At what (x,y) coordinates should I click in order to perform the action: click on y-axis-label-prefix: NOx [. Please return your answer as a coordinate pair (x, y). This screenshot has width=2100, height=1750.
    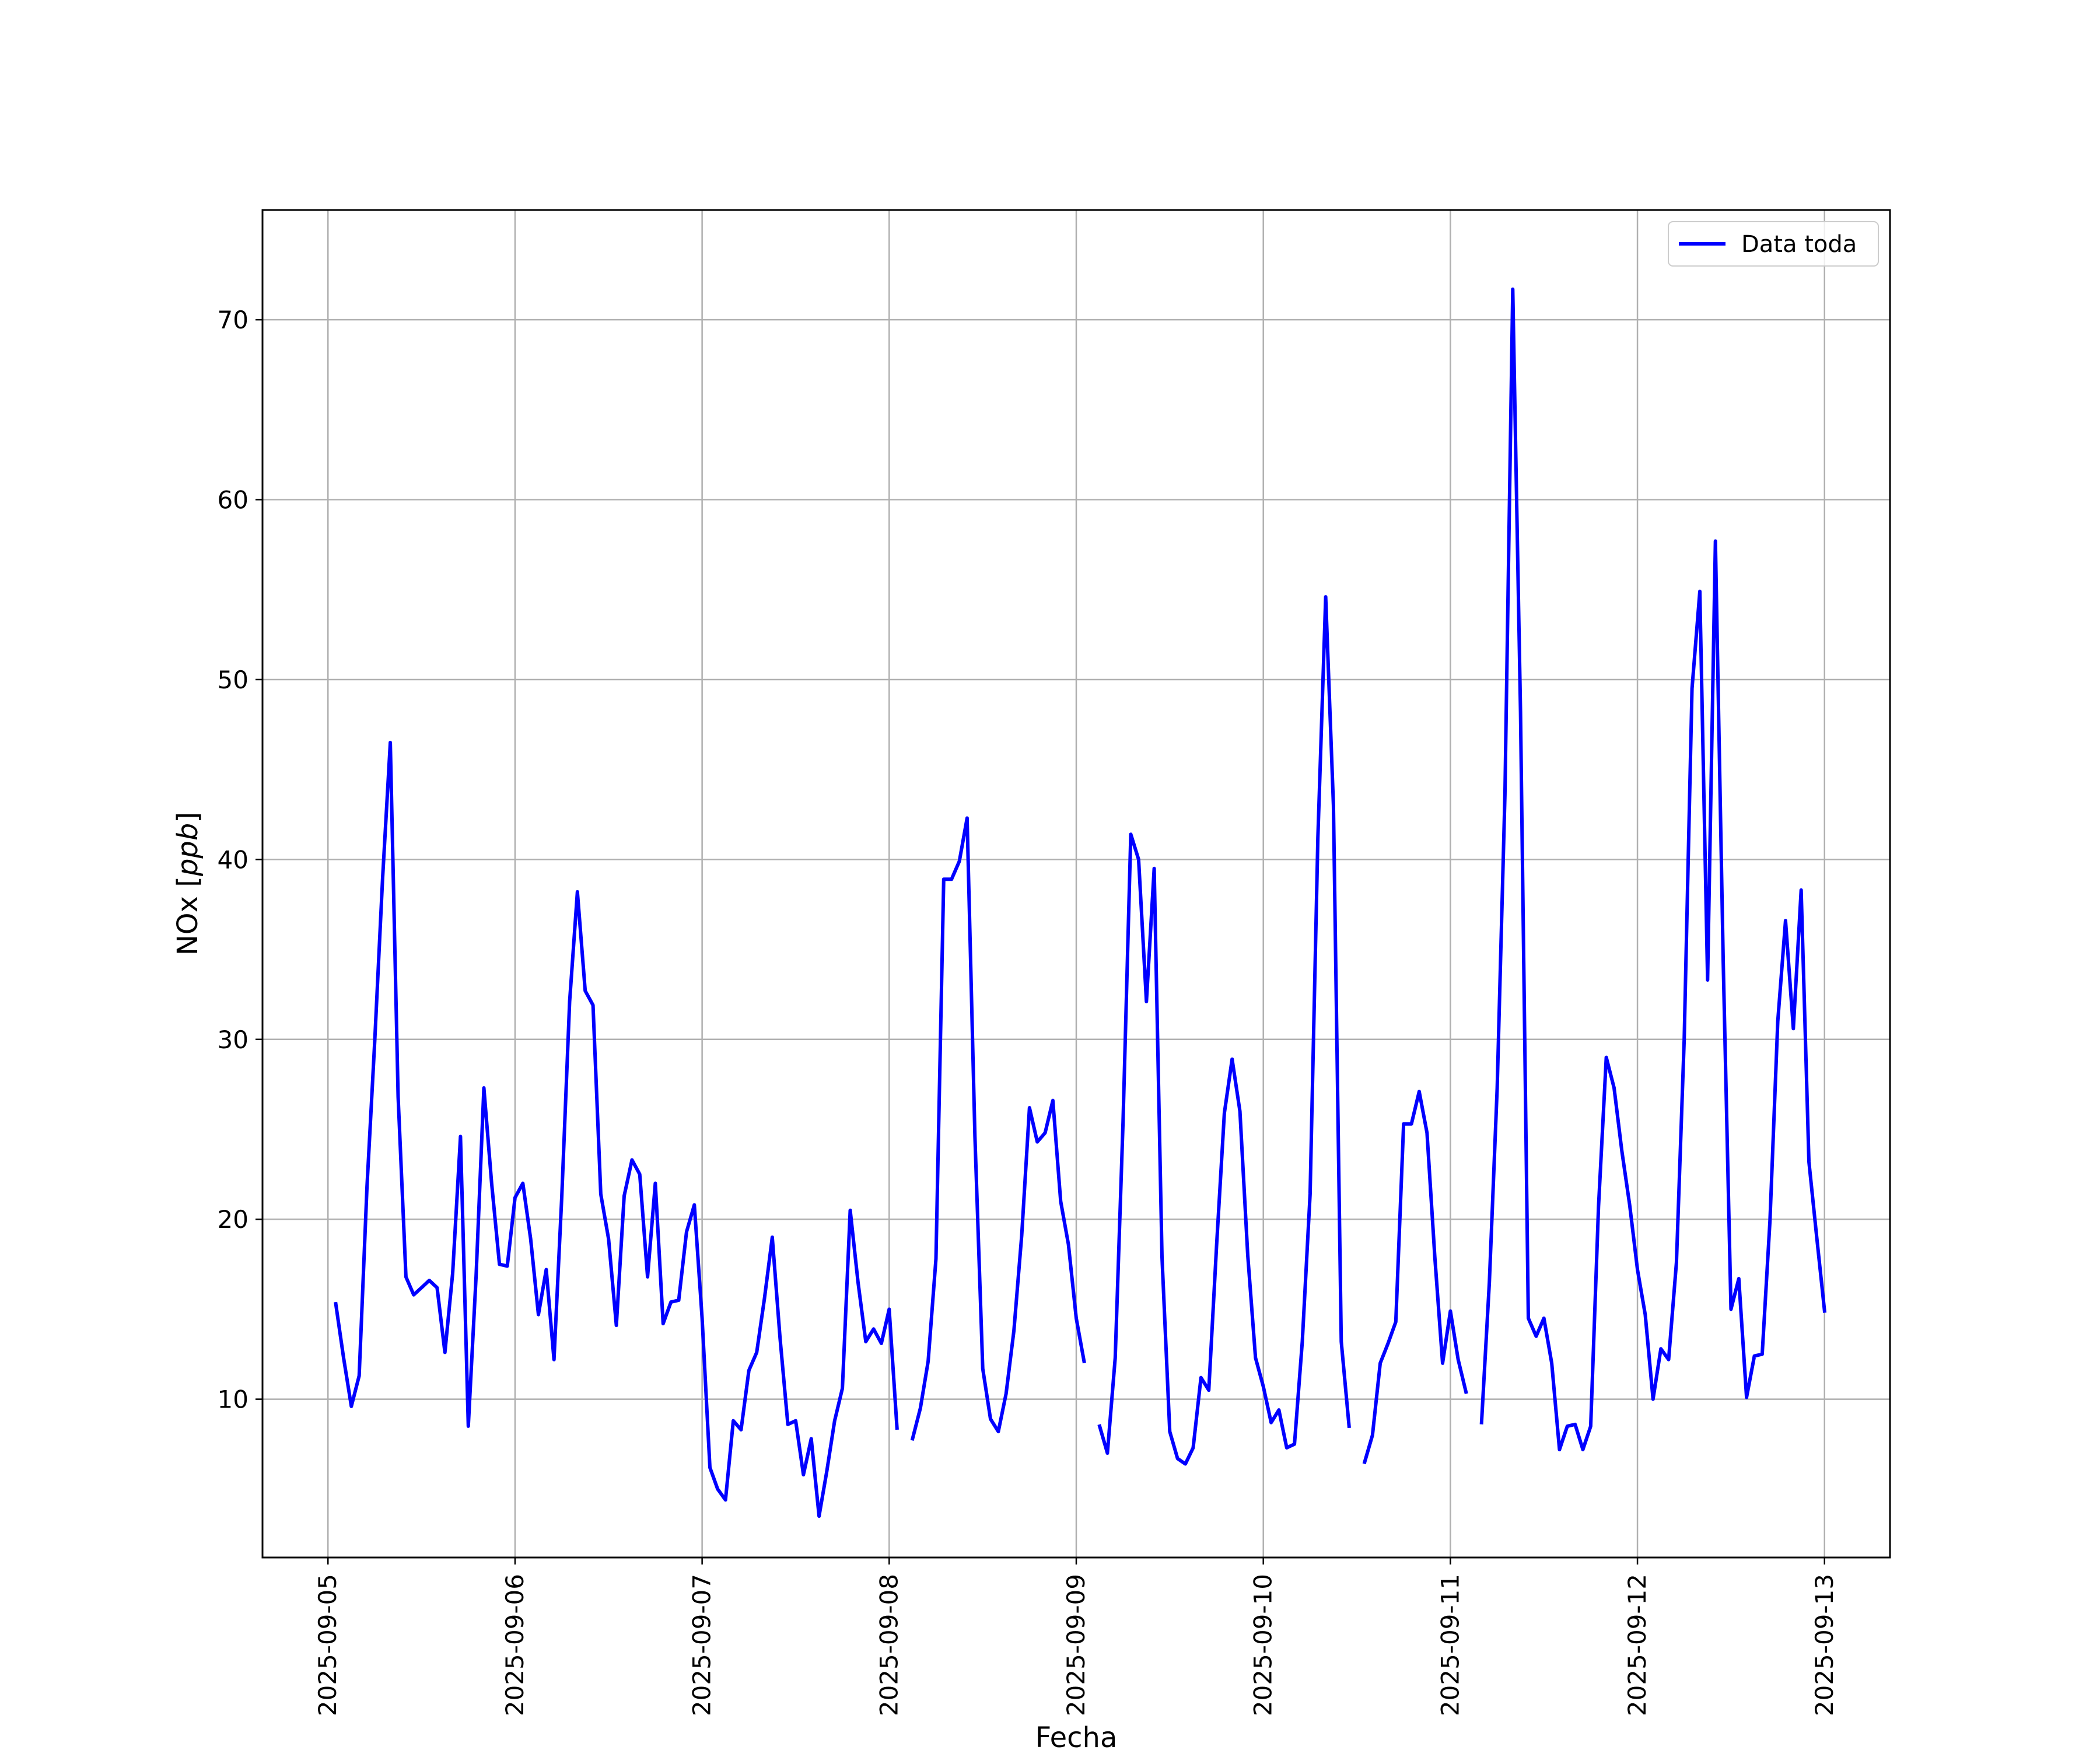
    Looking at the image, I should click on (188, 916).